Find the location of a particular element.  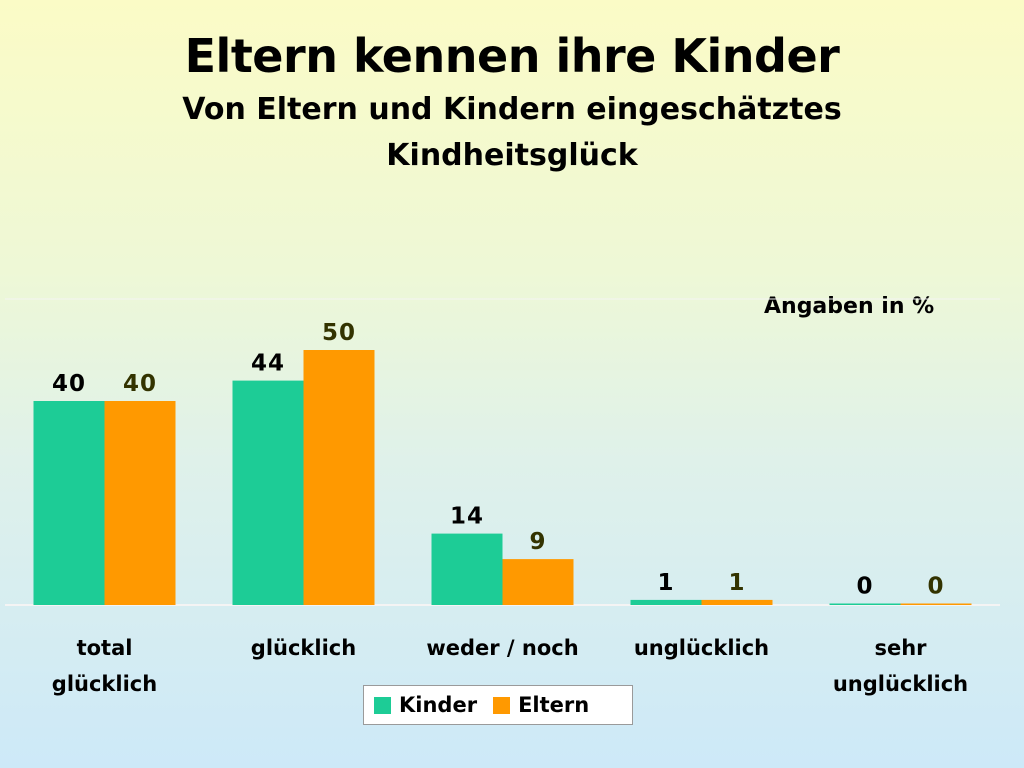

x-tick-label-1-0: glücklich is located at coordinates (303, 648).